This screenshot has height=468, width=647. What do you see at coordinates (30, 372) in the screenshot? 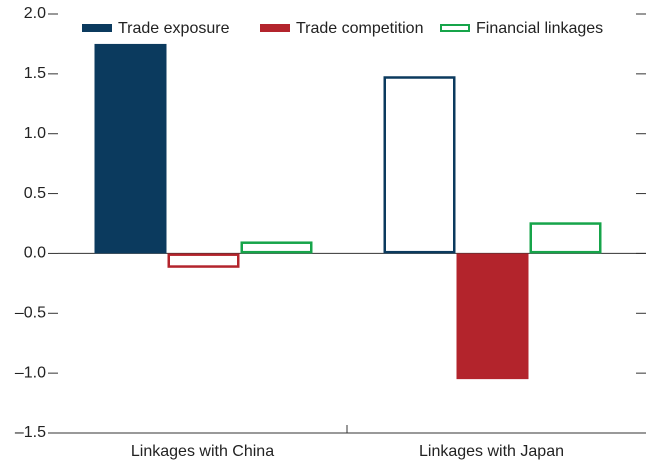
I see `y-tick-label: –1.0` at bounding box center [30, 372].